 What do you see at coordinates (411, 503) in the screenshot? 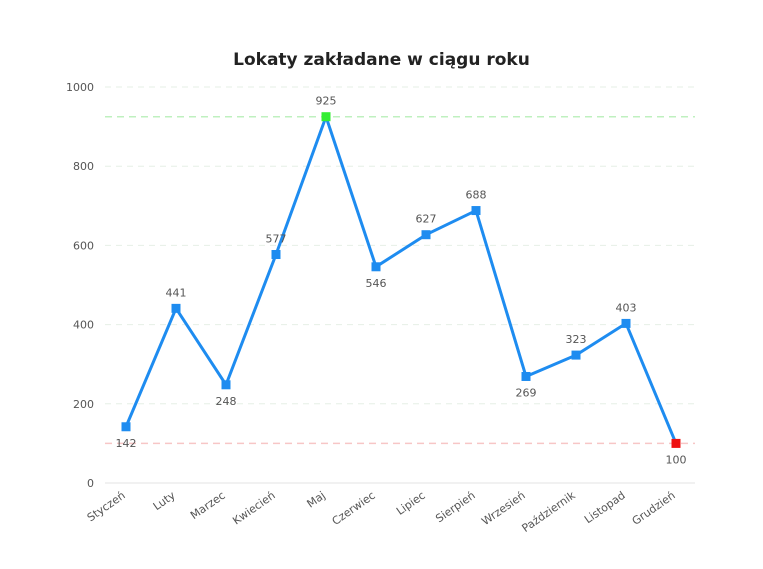
I see `x-tick-label: Lipiec` at bounding box center [411, 503].